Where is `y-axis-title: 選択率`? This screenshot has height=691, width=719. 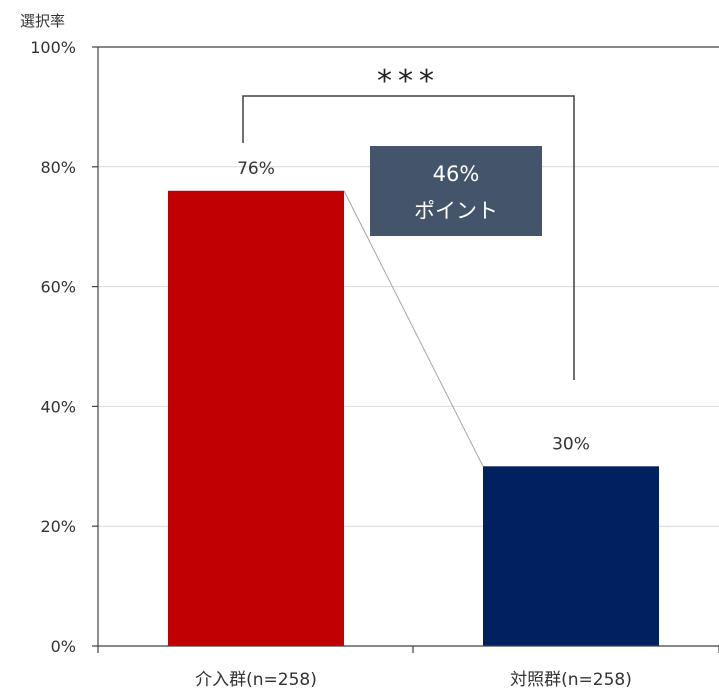
y-axis-title: 選択率 is located at coordinates (42, 21).